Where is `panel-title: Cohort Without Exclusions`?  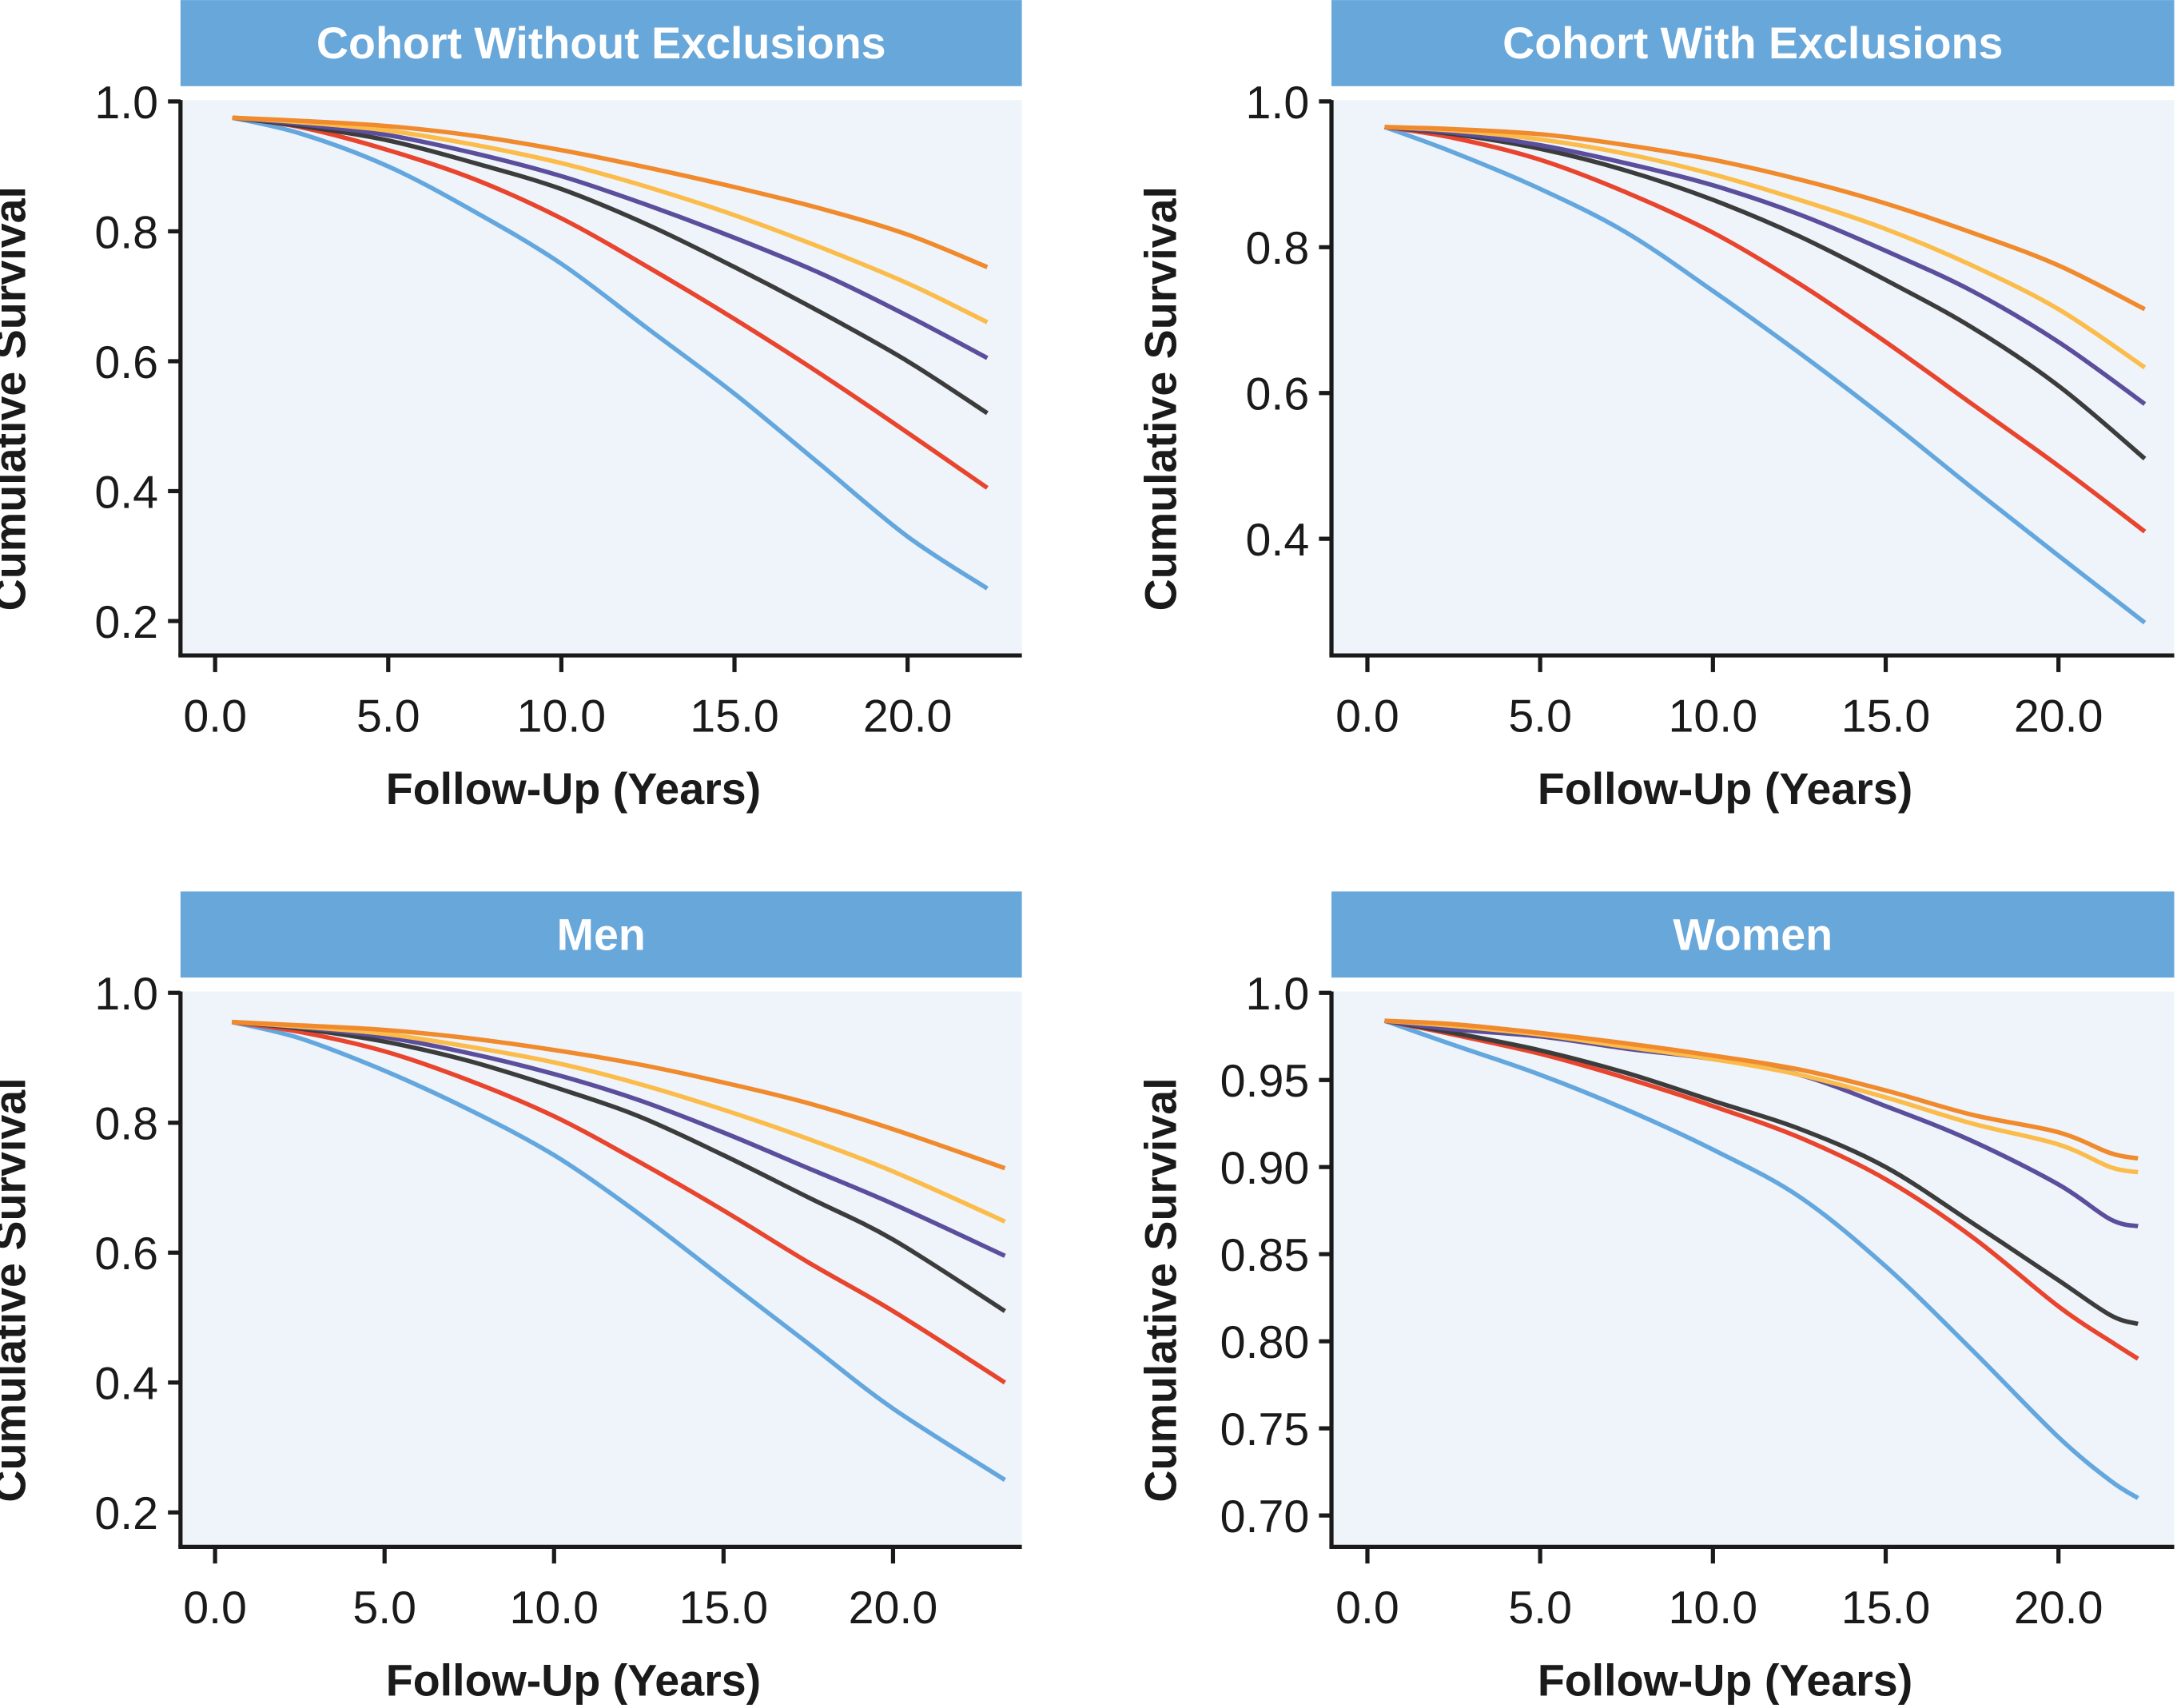
panel-title: Cohort Without Exclusions is located at coordinates (601, 43).